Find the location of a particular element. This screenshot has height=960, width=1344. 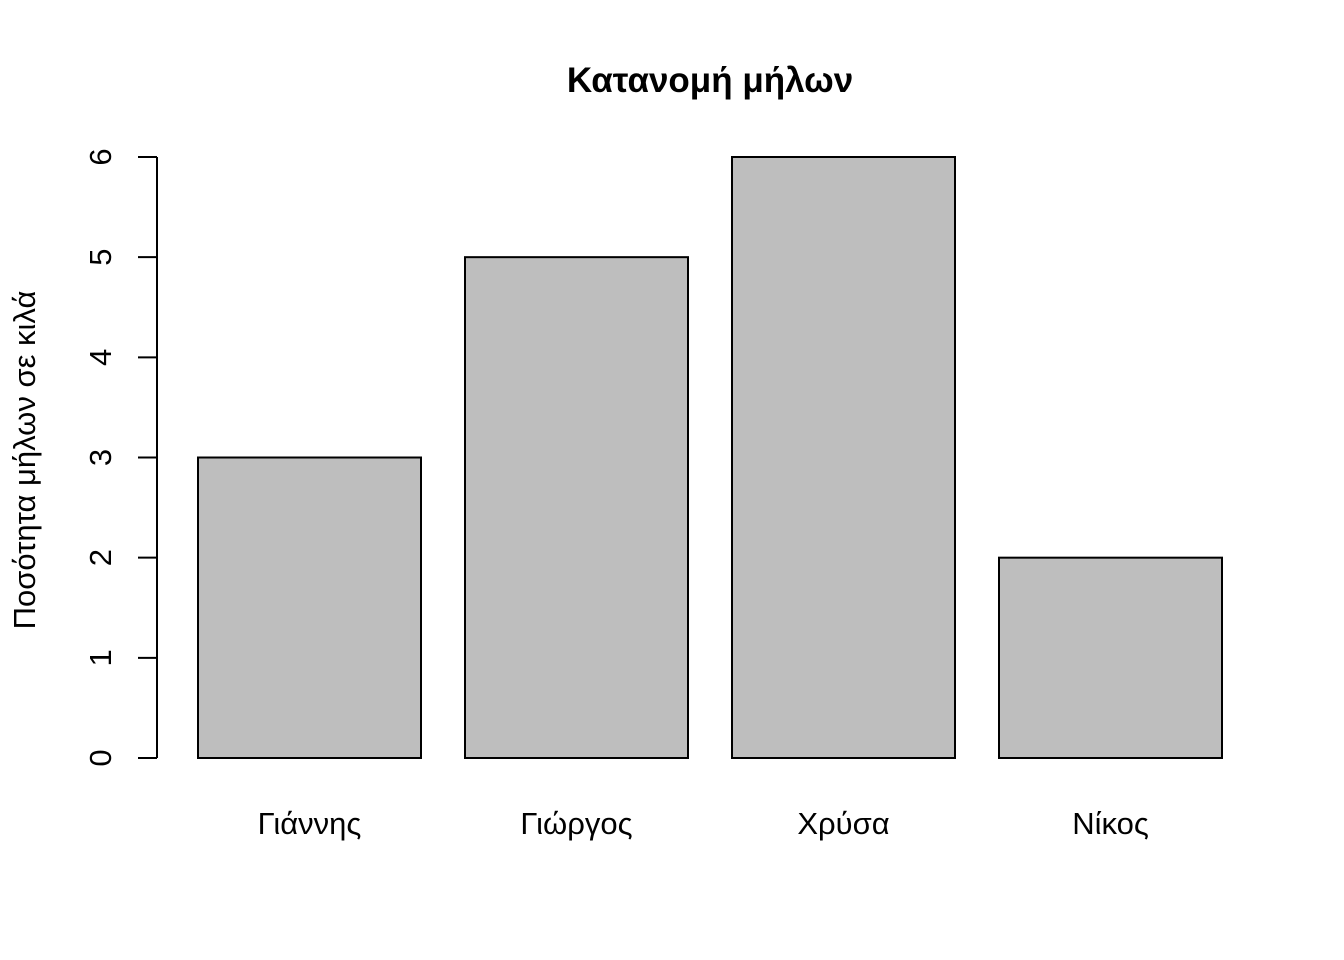

y-tick-label: 4 is located at coordinates (100, 357).